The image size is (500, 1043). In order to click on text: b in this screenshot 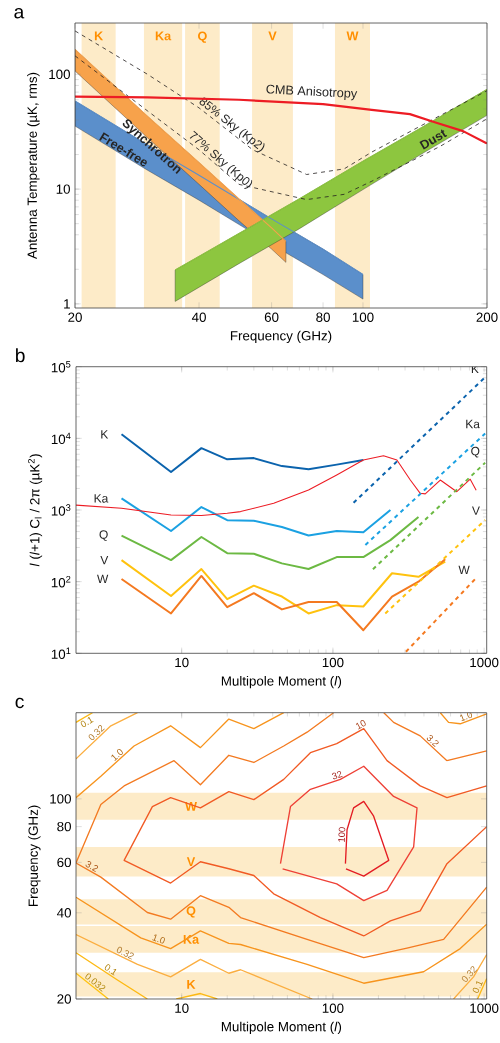, I will do `click(20, 355)`.